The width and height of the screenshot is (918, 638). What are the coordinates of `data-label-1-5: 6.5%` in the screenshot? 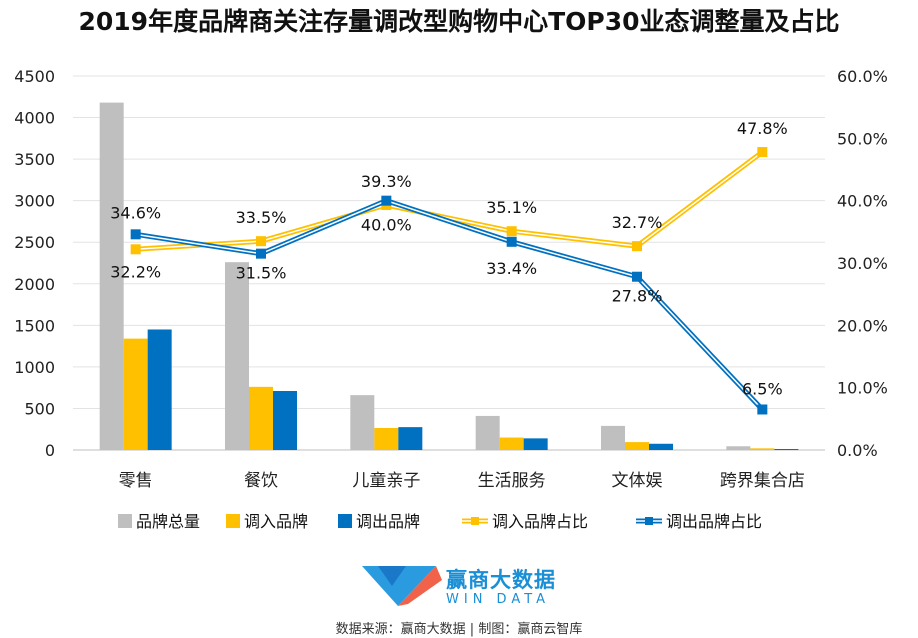 It's located at (762, 388).